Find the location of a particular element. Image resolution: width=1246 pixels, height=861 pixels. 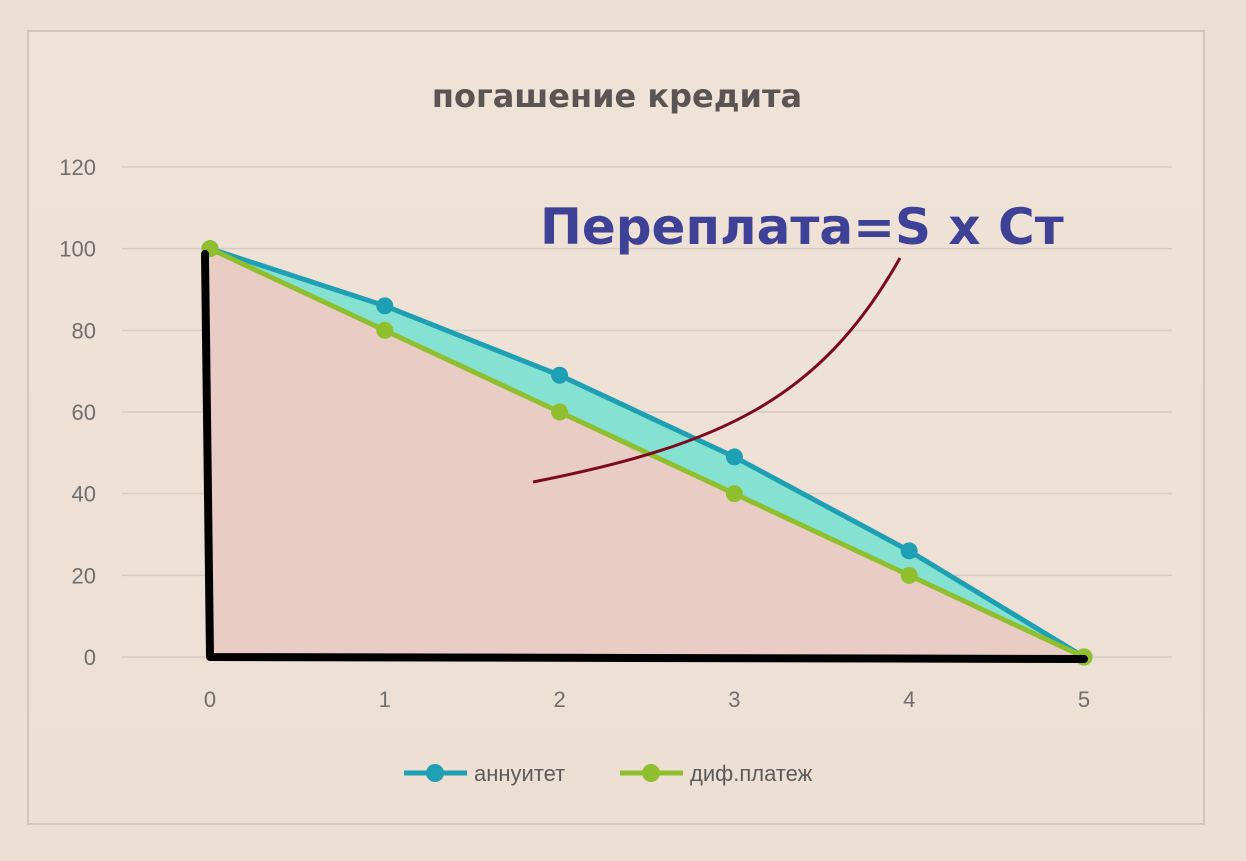

y-tick-label: 40 is located at coordinates (84, 494).